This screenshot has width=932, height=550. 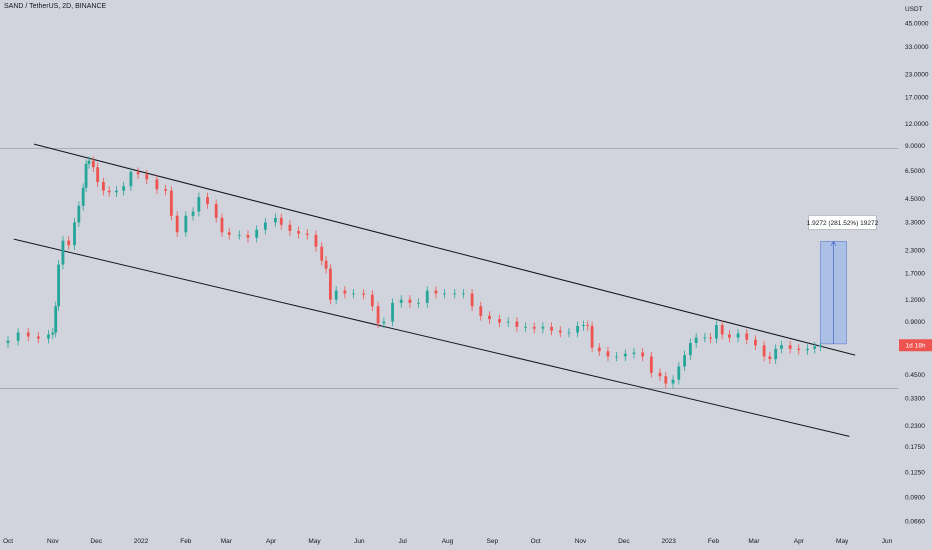 I want to click on y-tick-label: 33.0000, so click(x=917, y=47).